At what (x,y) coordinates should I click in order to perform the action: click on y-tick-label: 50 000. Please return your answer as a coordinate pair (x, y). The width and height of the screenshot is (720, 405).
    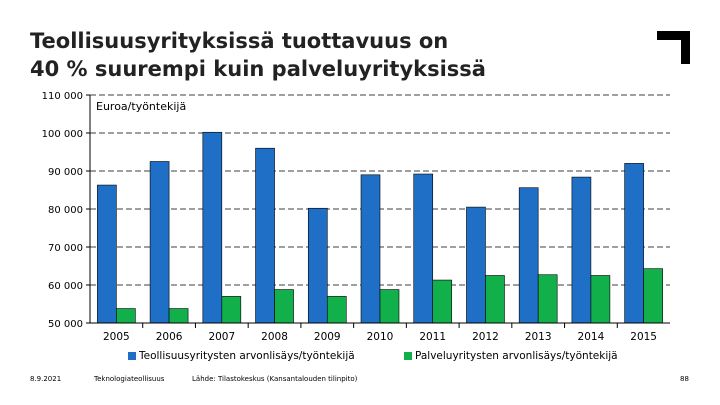
    Looking at the image, I should click on (65, 324).